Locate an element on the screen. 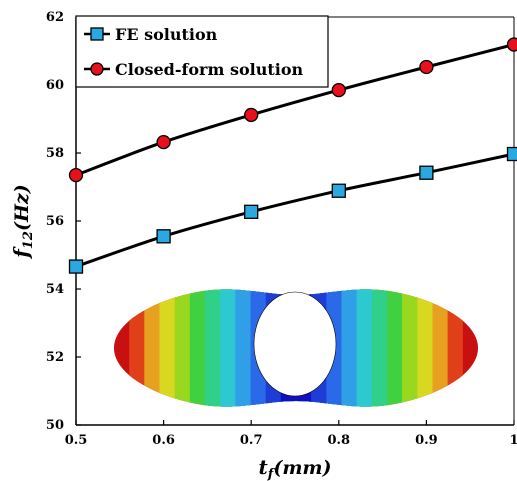  x-axis-title-rest: (mm) is located at coordinates (302, 468).